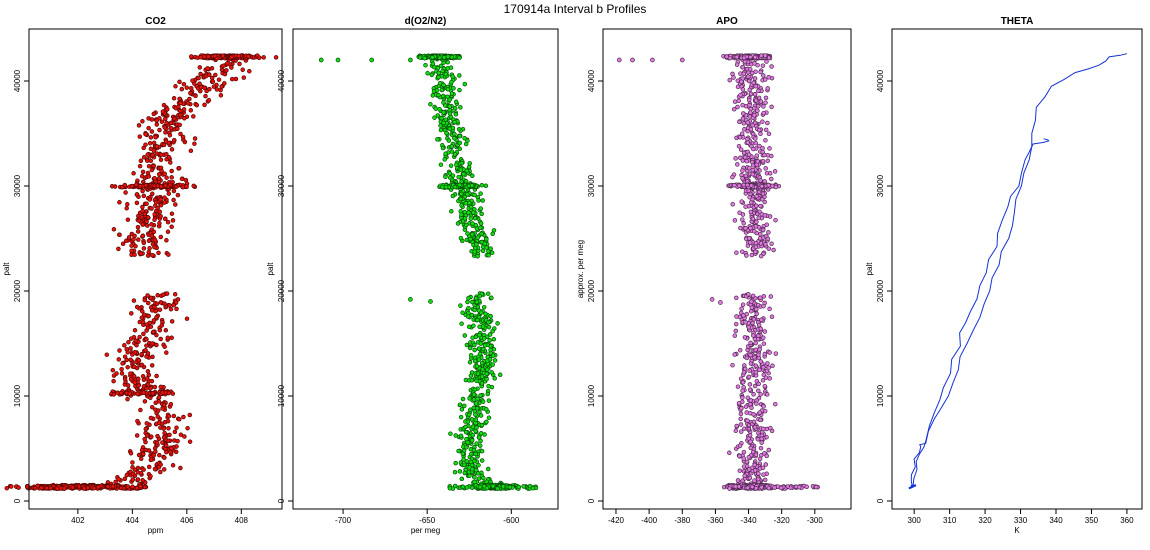  Describe the element at coordinates (343, 520) in the screenshot. I see `x-tick-label: -700` at that location.